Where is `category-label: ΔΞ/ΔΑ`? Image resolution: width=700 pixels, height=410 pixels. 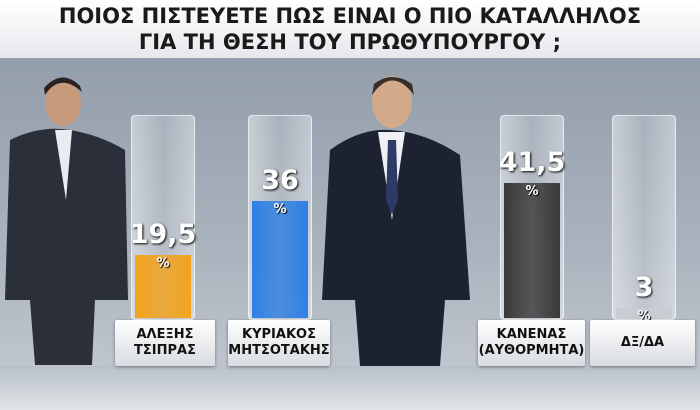
category-label: ΔΞ/ΔΑ is located at coordinates (642, 343).